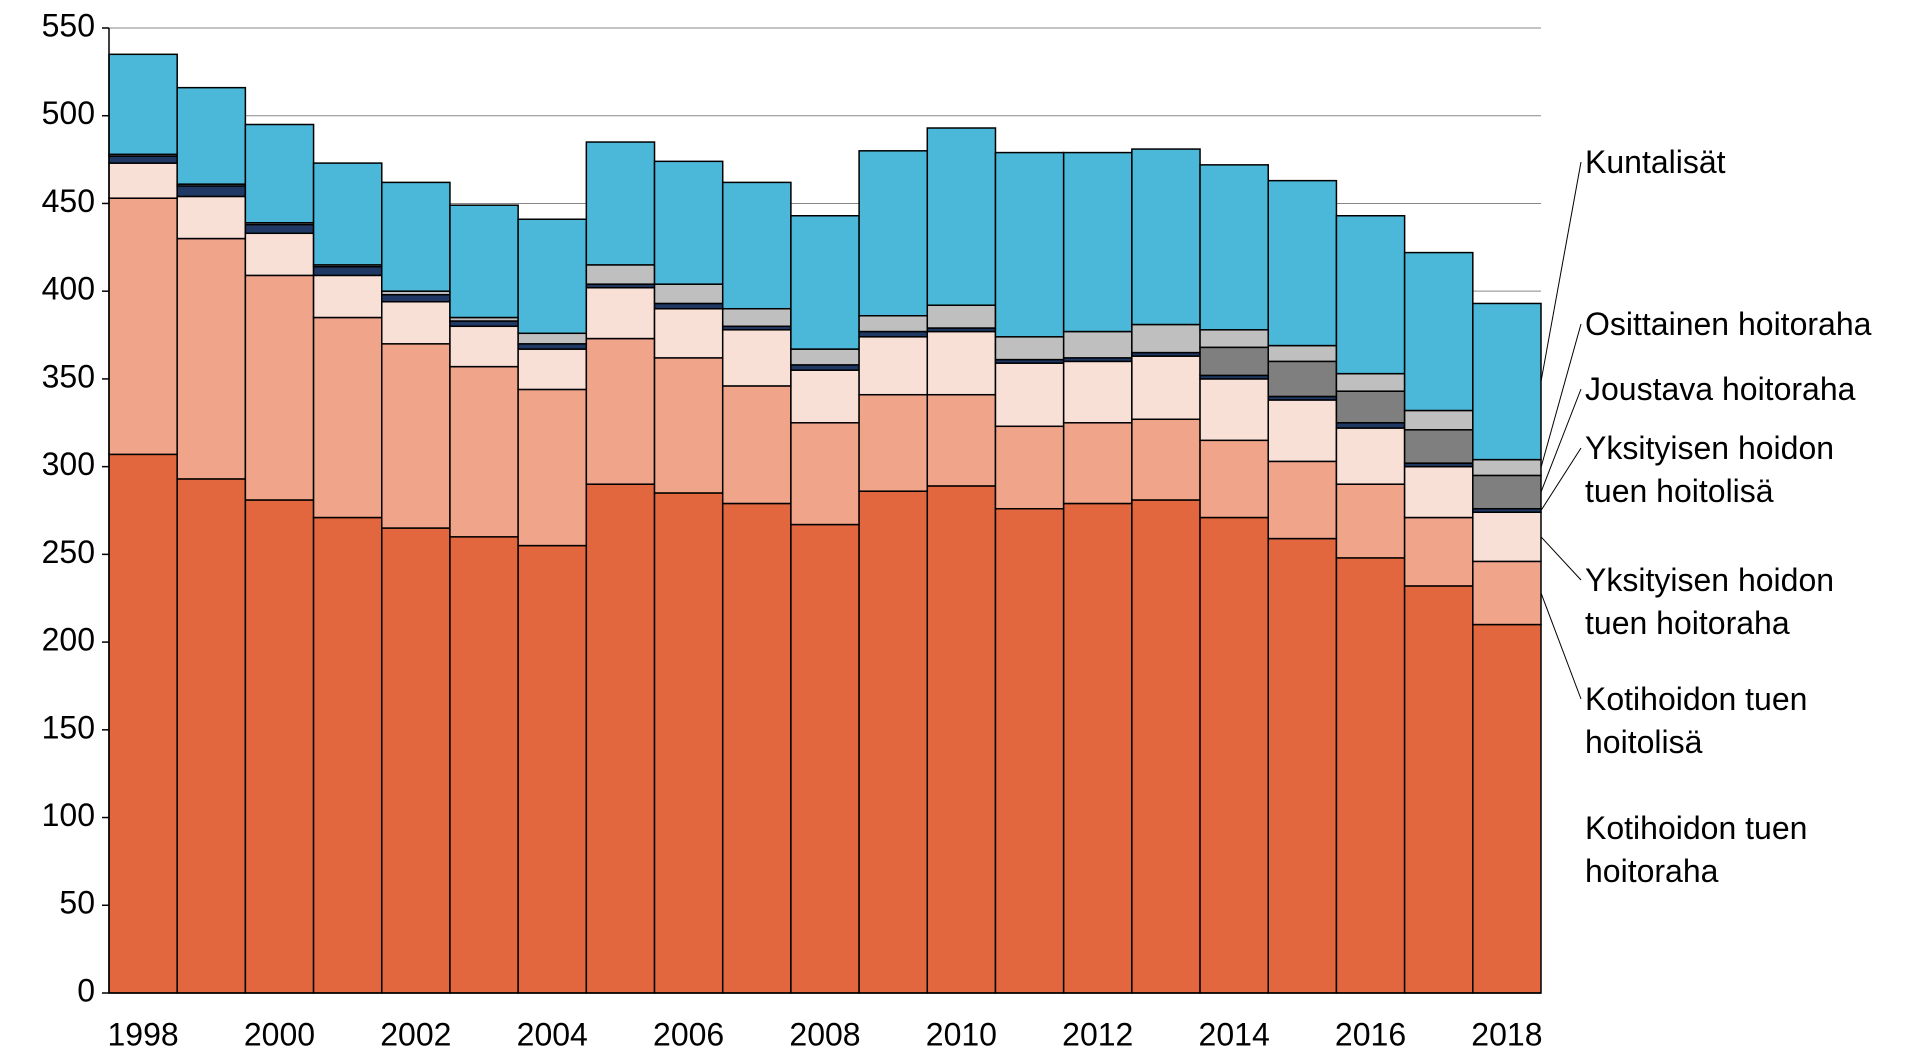  What do you see at coordinates (1370, 1034) in the screenshot?
I see `x-tick-label: 2016` at bounding box center [1370, 1034].